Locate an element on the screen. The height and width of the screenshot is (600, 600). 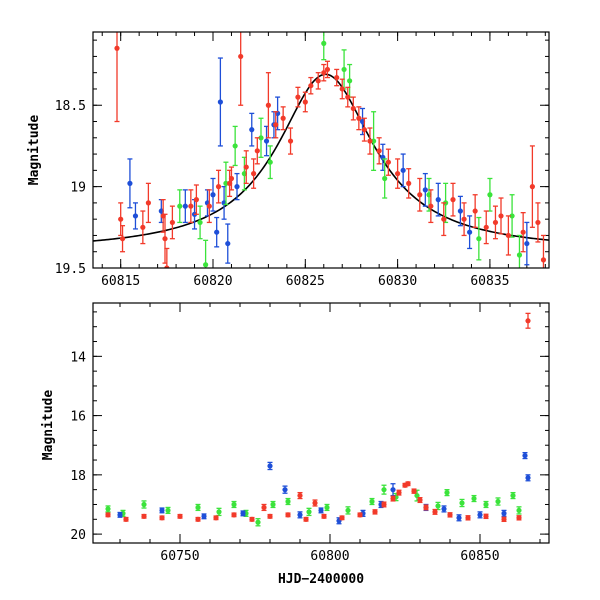
x-tick-label: 60850 is located at coordinates (479, 556).